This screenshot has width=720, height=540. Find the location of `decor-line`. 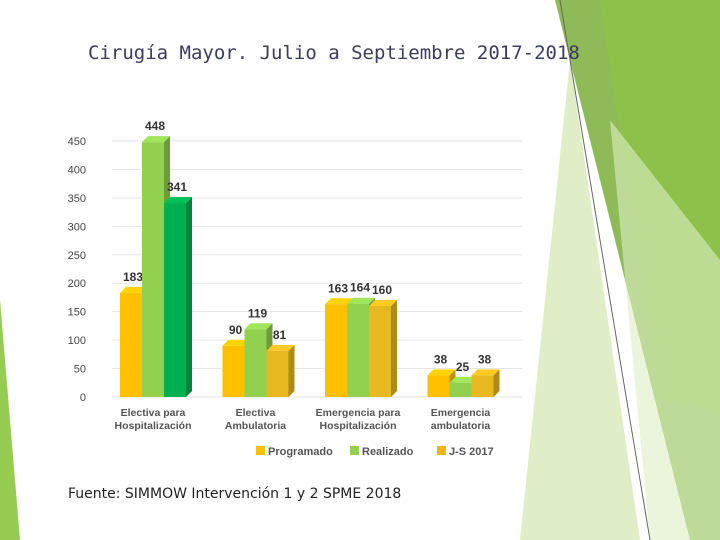

decor-line is located at coordinates (605, 270).